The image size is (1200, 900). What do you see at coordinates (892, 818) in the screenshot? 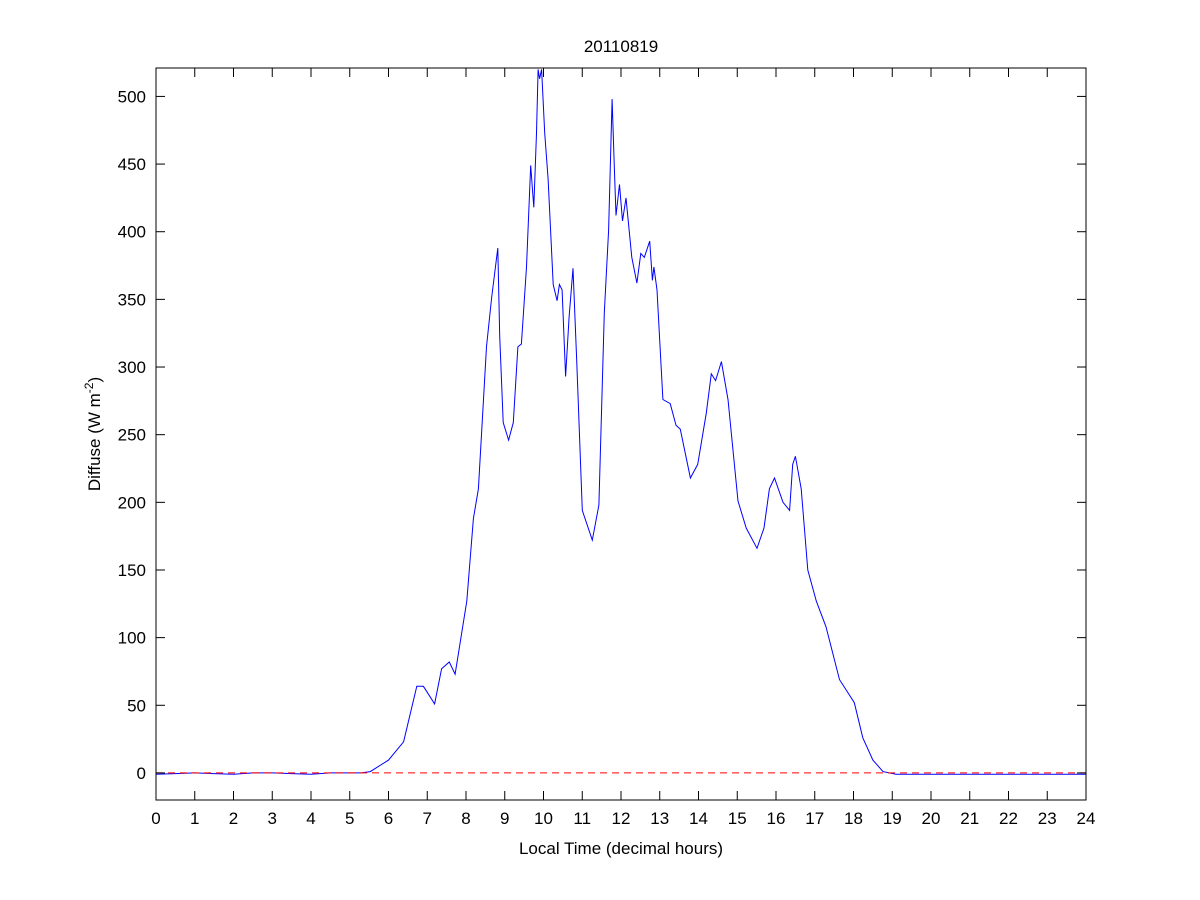
I see `x-tick-label: 19` at bounding box center [892, 818].